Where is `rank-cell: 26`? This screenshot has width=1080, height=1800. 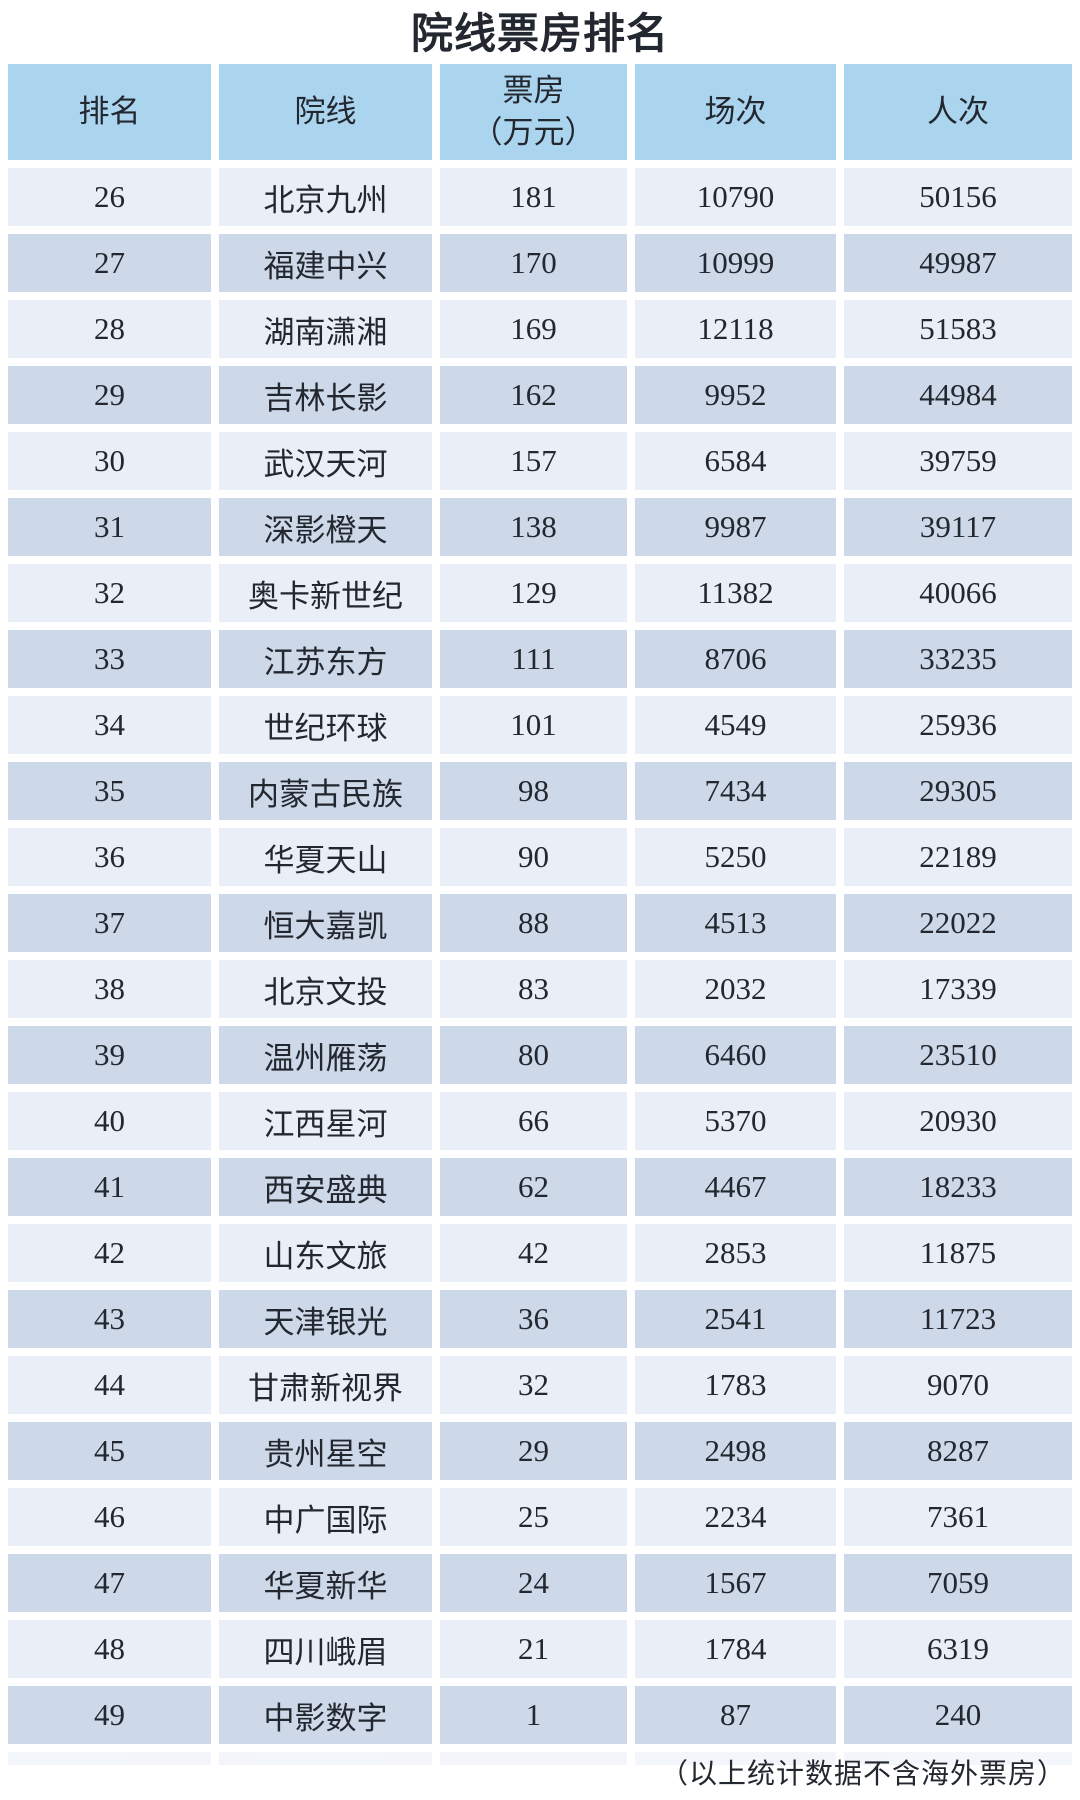 rank-cell: 26 is located at coordinates (109, 197).